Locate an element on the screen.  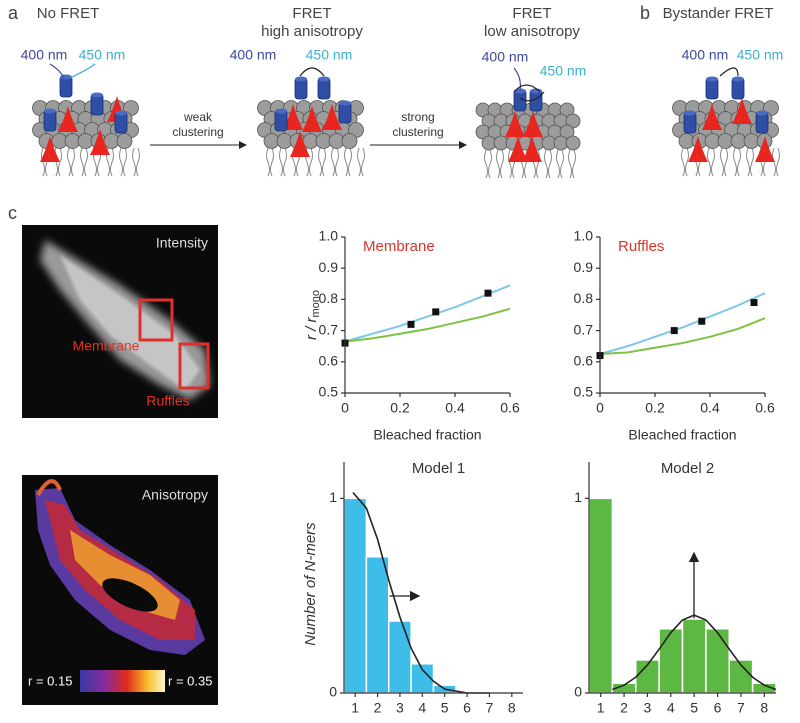
state-title: FRET is located at coordinates (531, 13).